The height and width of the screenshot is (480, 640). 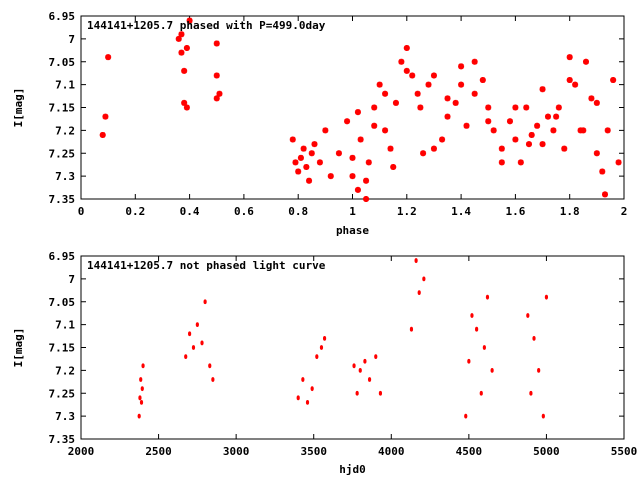 What do you see at coordinates (624, 211) in the screenshot?
I see `x-tick-label: 2` at bounding box center [624, 211].